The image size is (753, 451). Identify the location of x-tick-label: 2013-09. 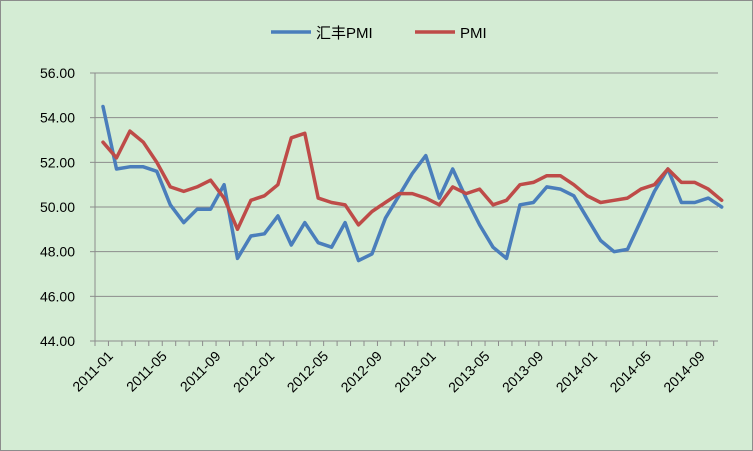
(523, 372).